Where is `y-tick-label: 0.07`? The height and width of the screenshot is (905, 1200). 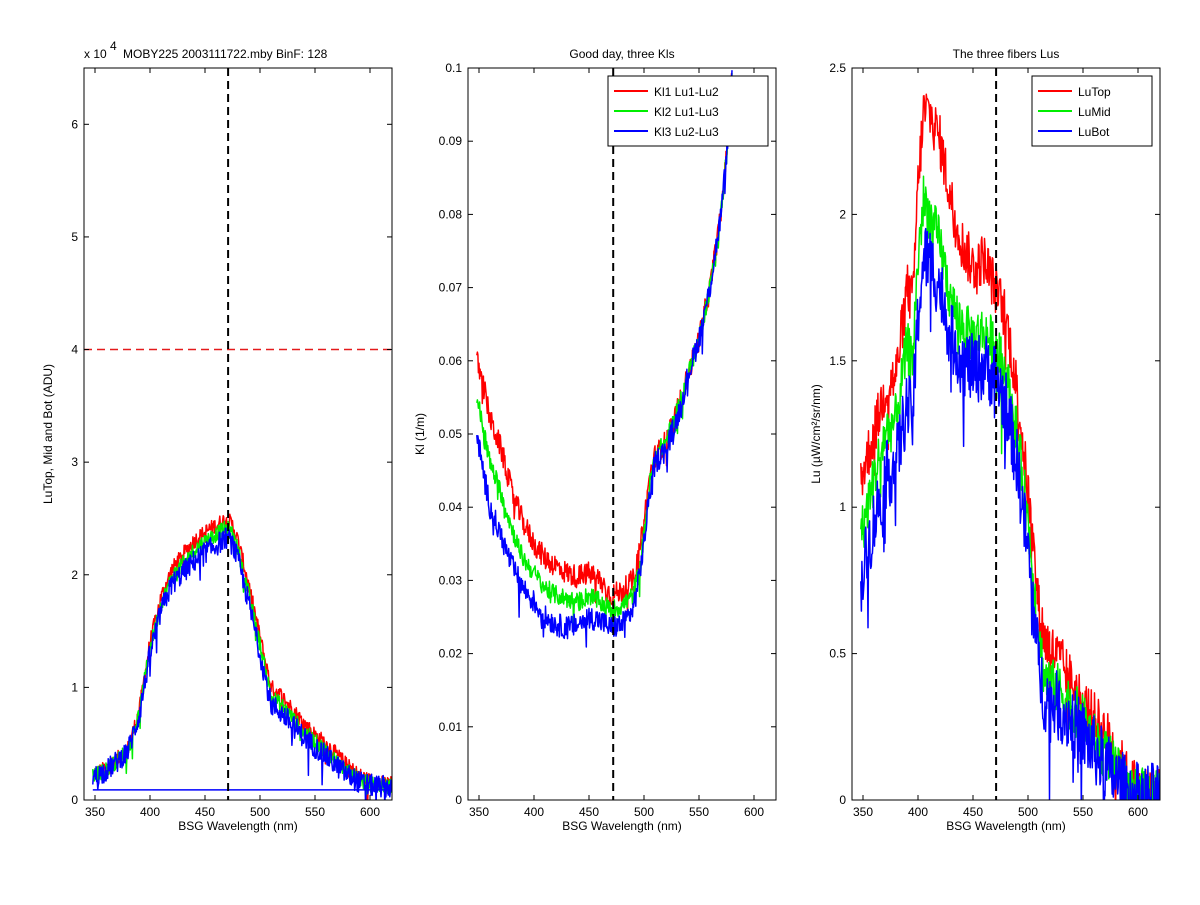 y-tick-label: 0.07 is located at coordinates (451, 288).